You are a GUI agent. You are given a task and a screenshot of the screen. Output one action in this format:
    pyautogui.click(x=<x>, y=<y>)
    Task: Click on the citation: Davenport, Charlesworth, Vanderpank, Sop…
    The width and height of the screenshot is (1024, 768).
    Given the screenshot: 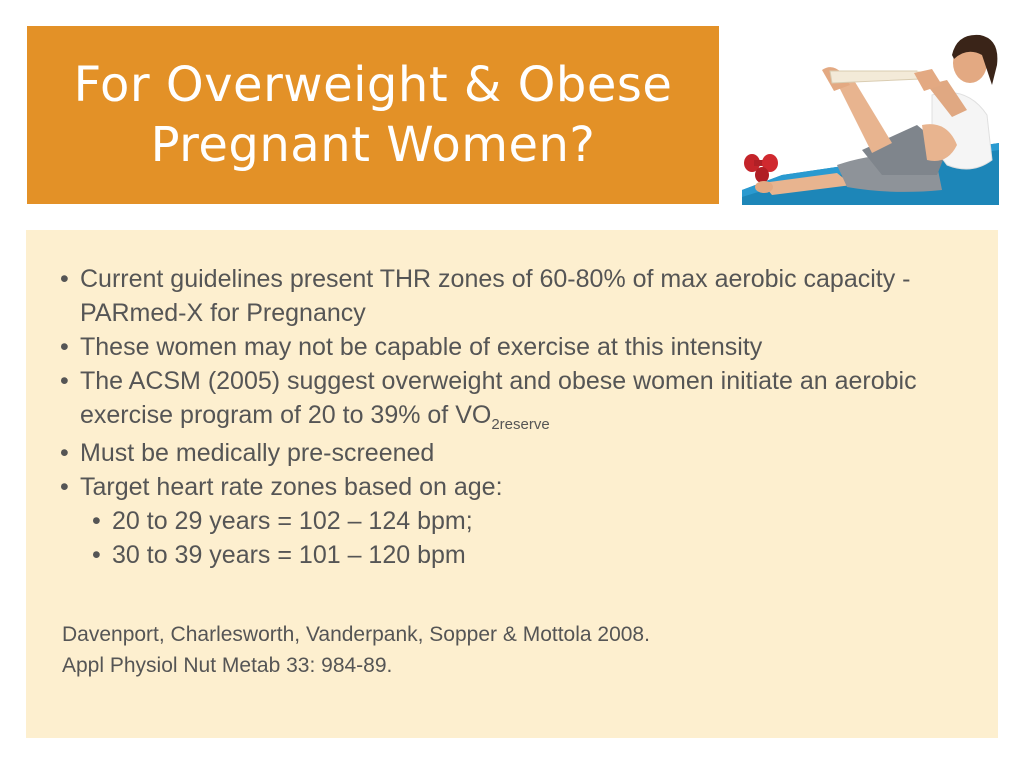 What is the action you would take?
    pyautogui.click(x=356, y=650)
    